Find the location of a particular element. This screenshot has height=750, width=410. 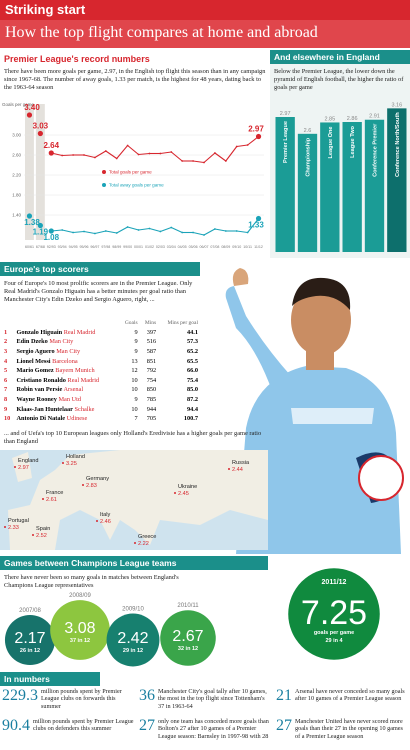

player-name: Cristiano Ronaldo is located at coordinates (41, 380).